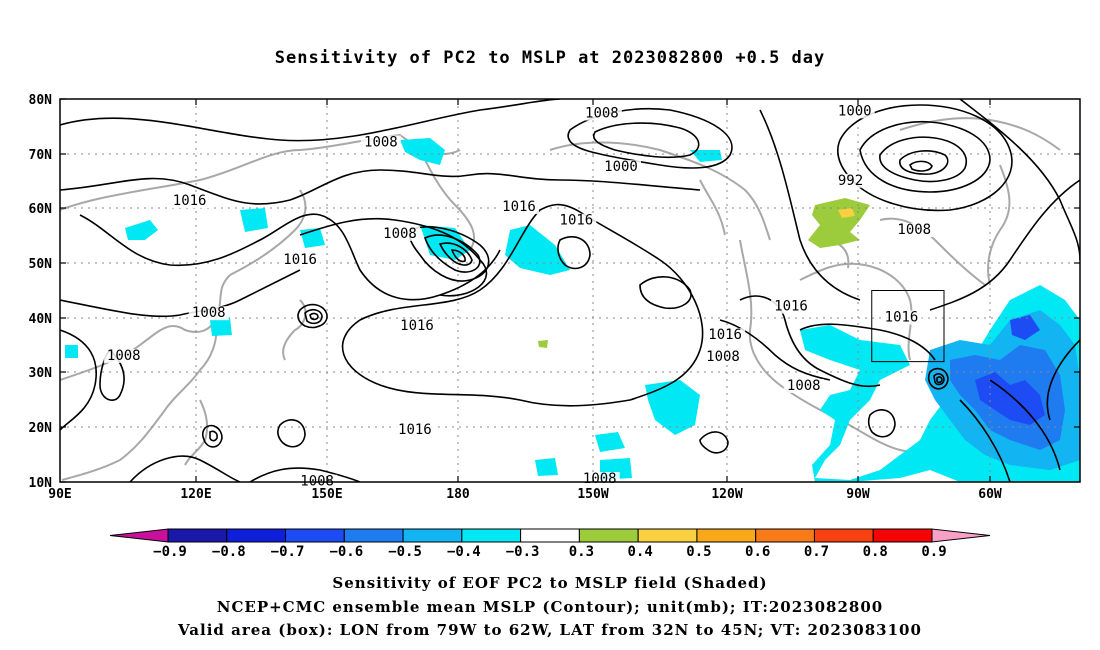  I want to click on colorbar-label: 0.7, so click(816, 552).